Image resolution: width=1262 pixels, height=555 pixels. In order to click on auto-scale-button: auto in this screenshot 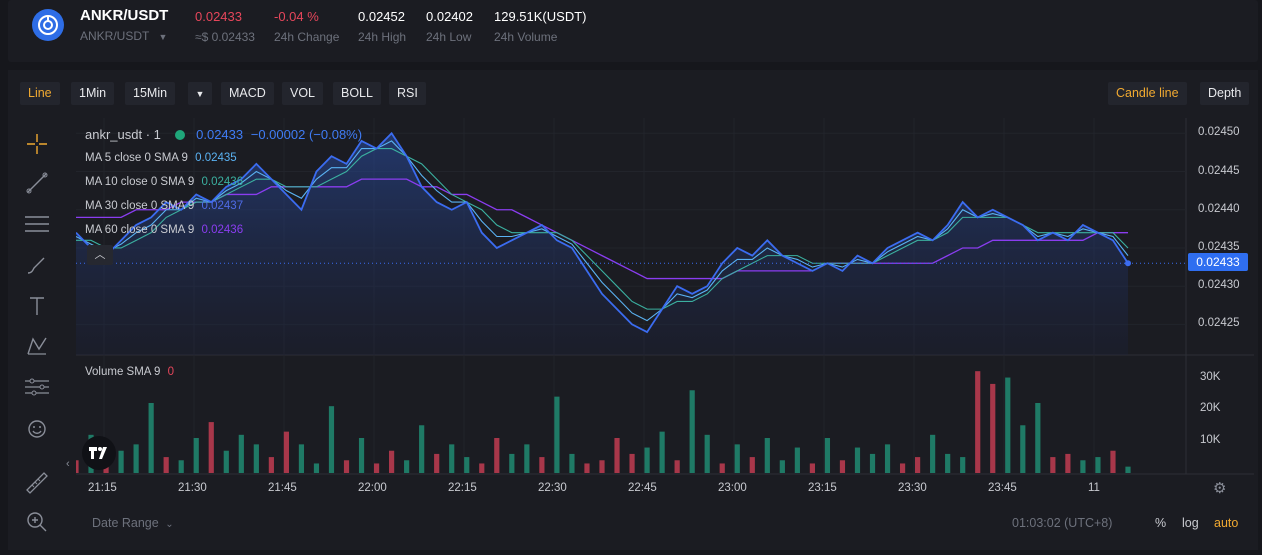, I will do `click(1226, 523)`.